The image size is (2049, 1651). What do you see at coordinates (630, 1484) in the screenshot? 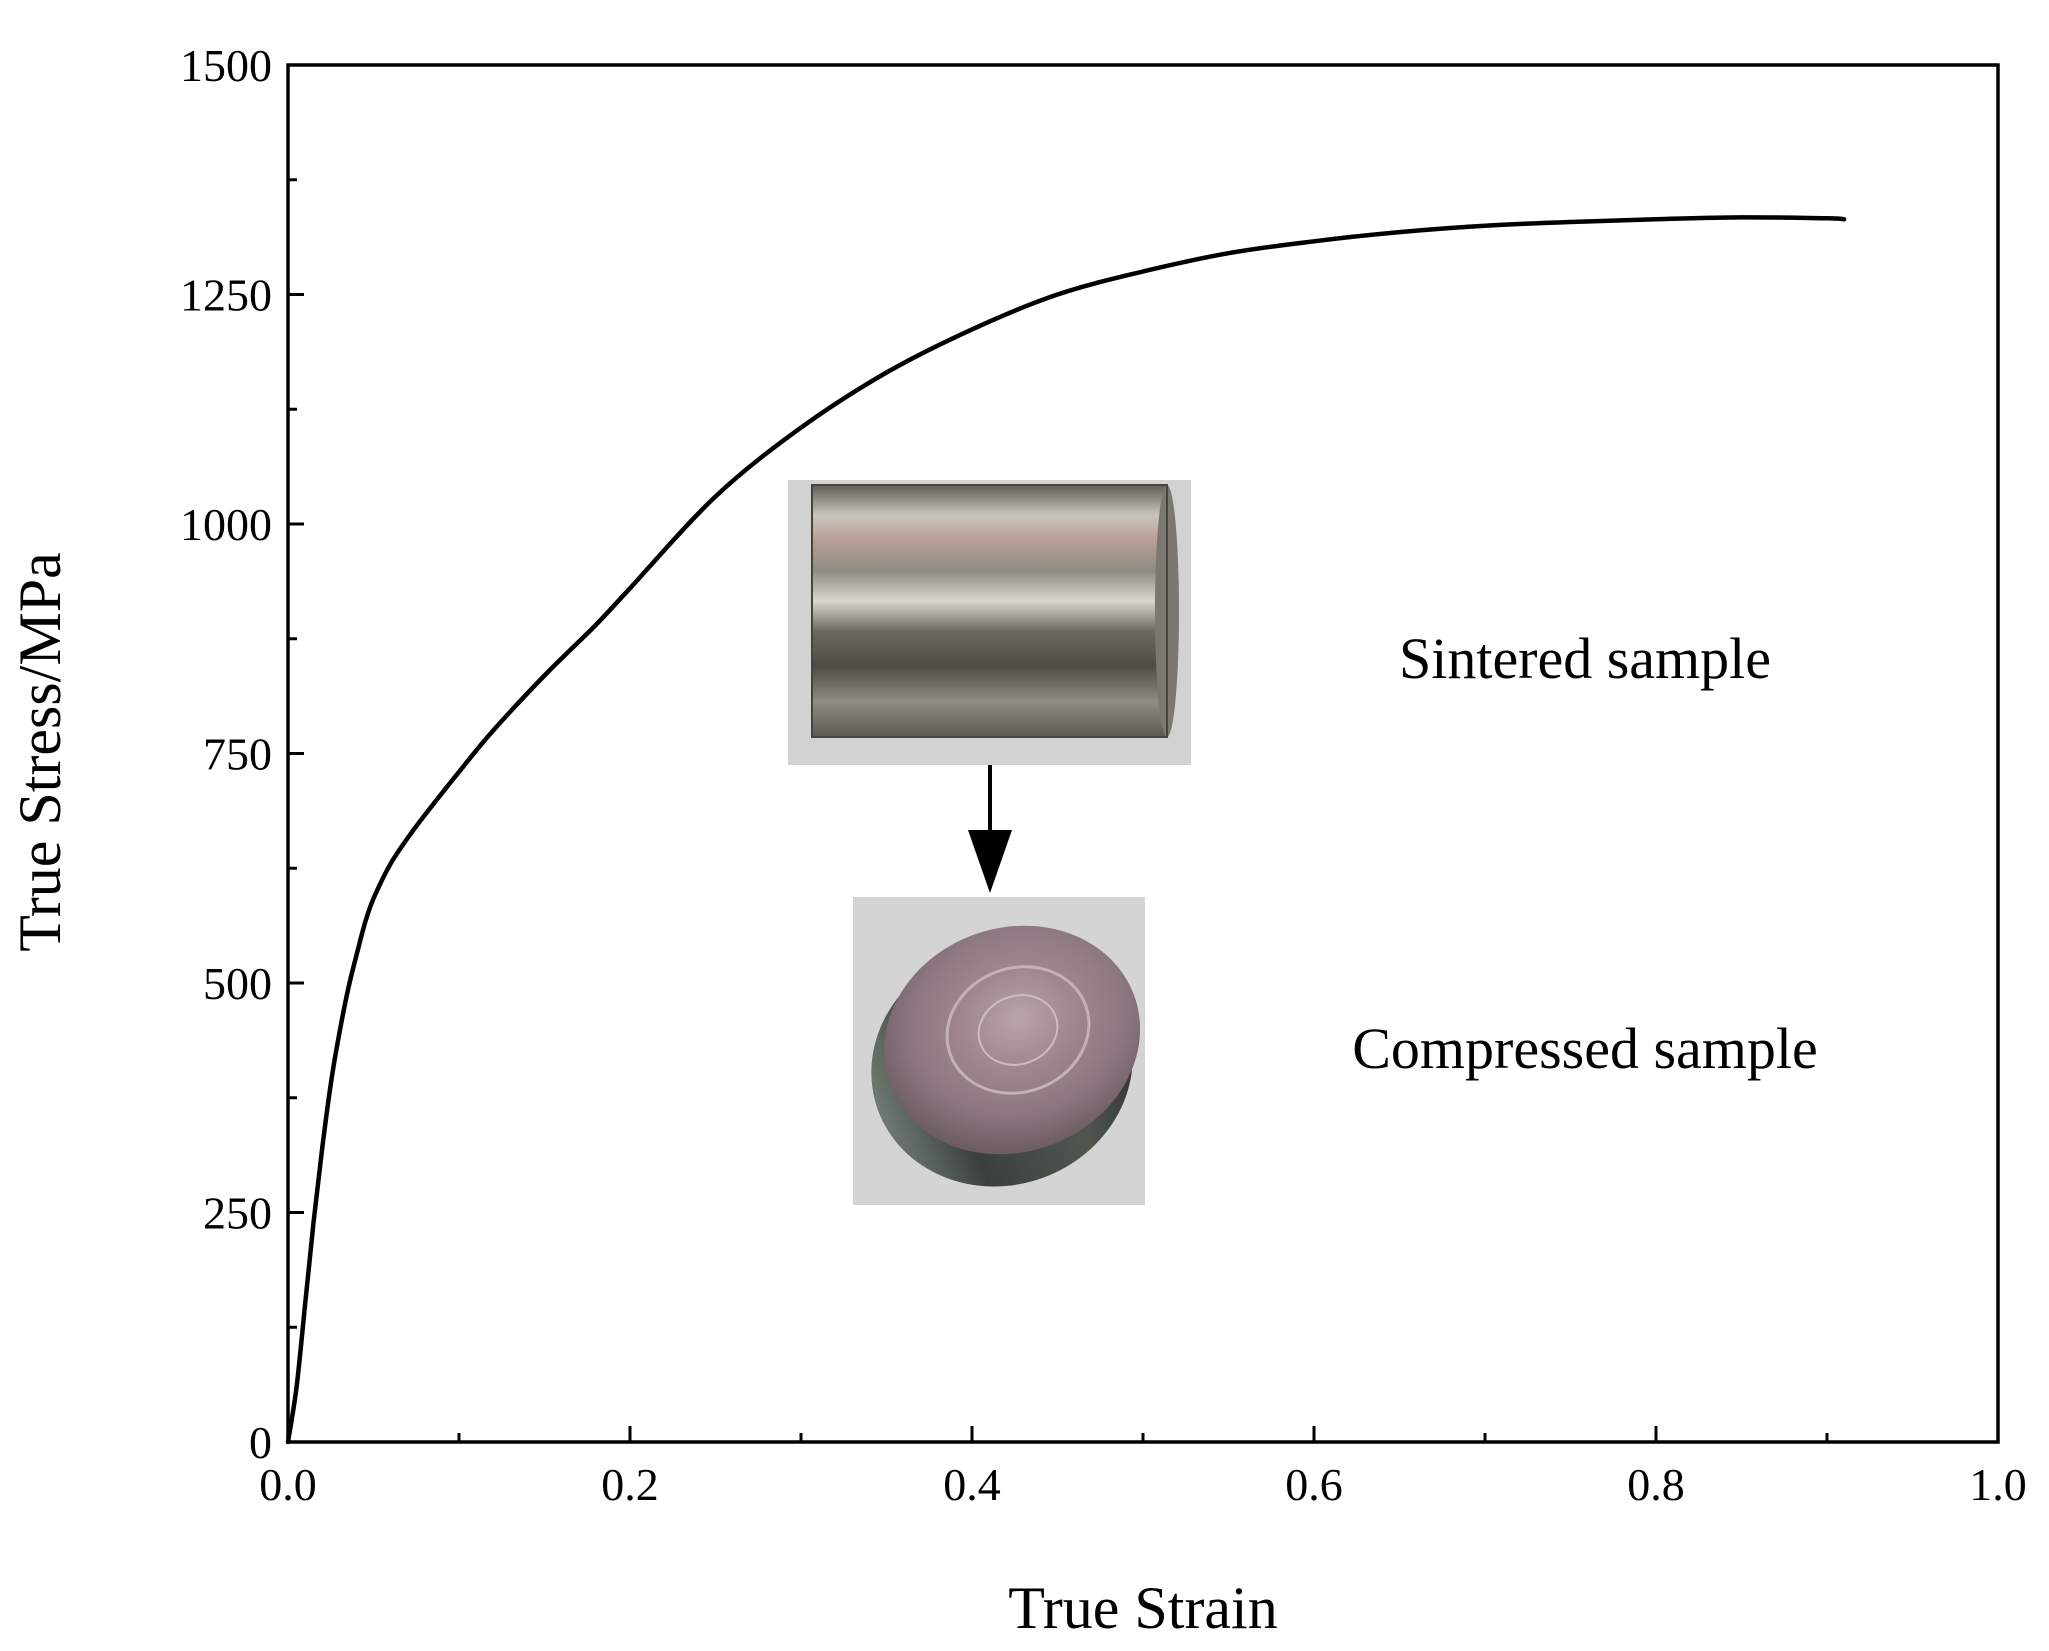
I see `x-tick-label: 0.2` at bounding box center [630, 1484].